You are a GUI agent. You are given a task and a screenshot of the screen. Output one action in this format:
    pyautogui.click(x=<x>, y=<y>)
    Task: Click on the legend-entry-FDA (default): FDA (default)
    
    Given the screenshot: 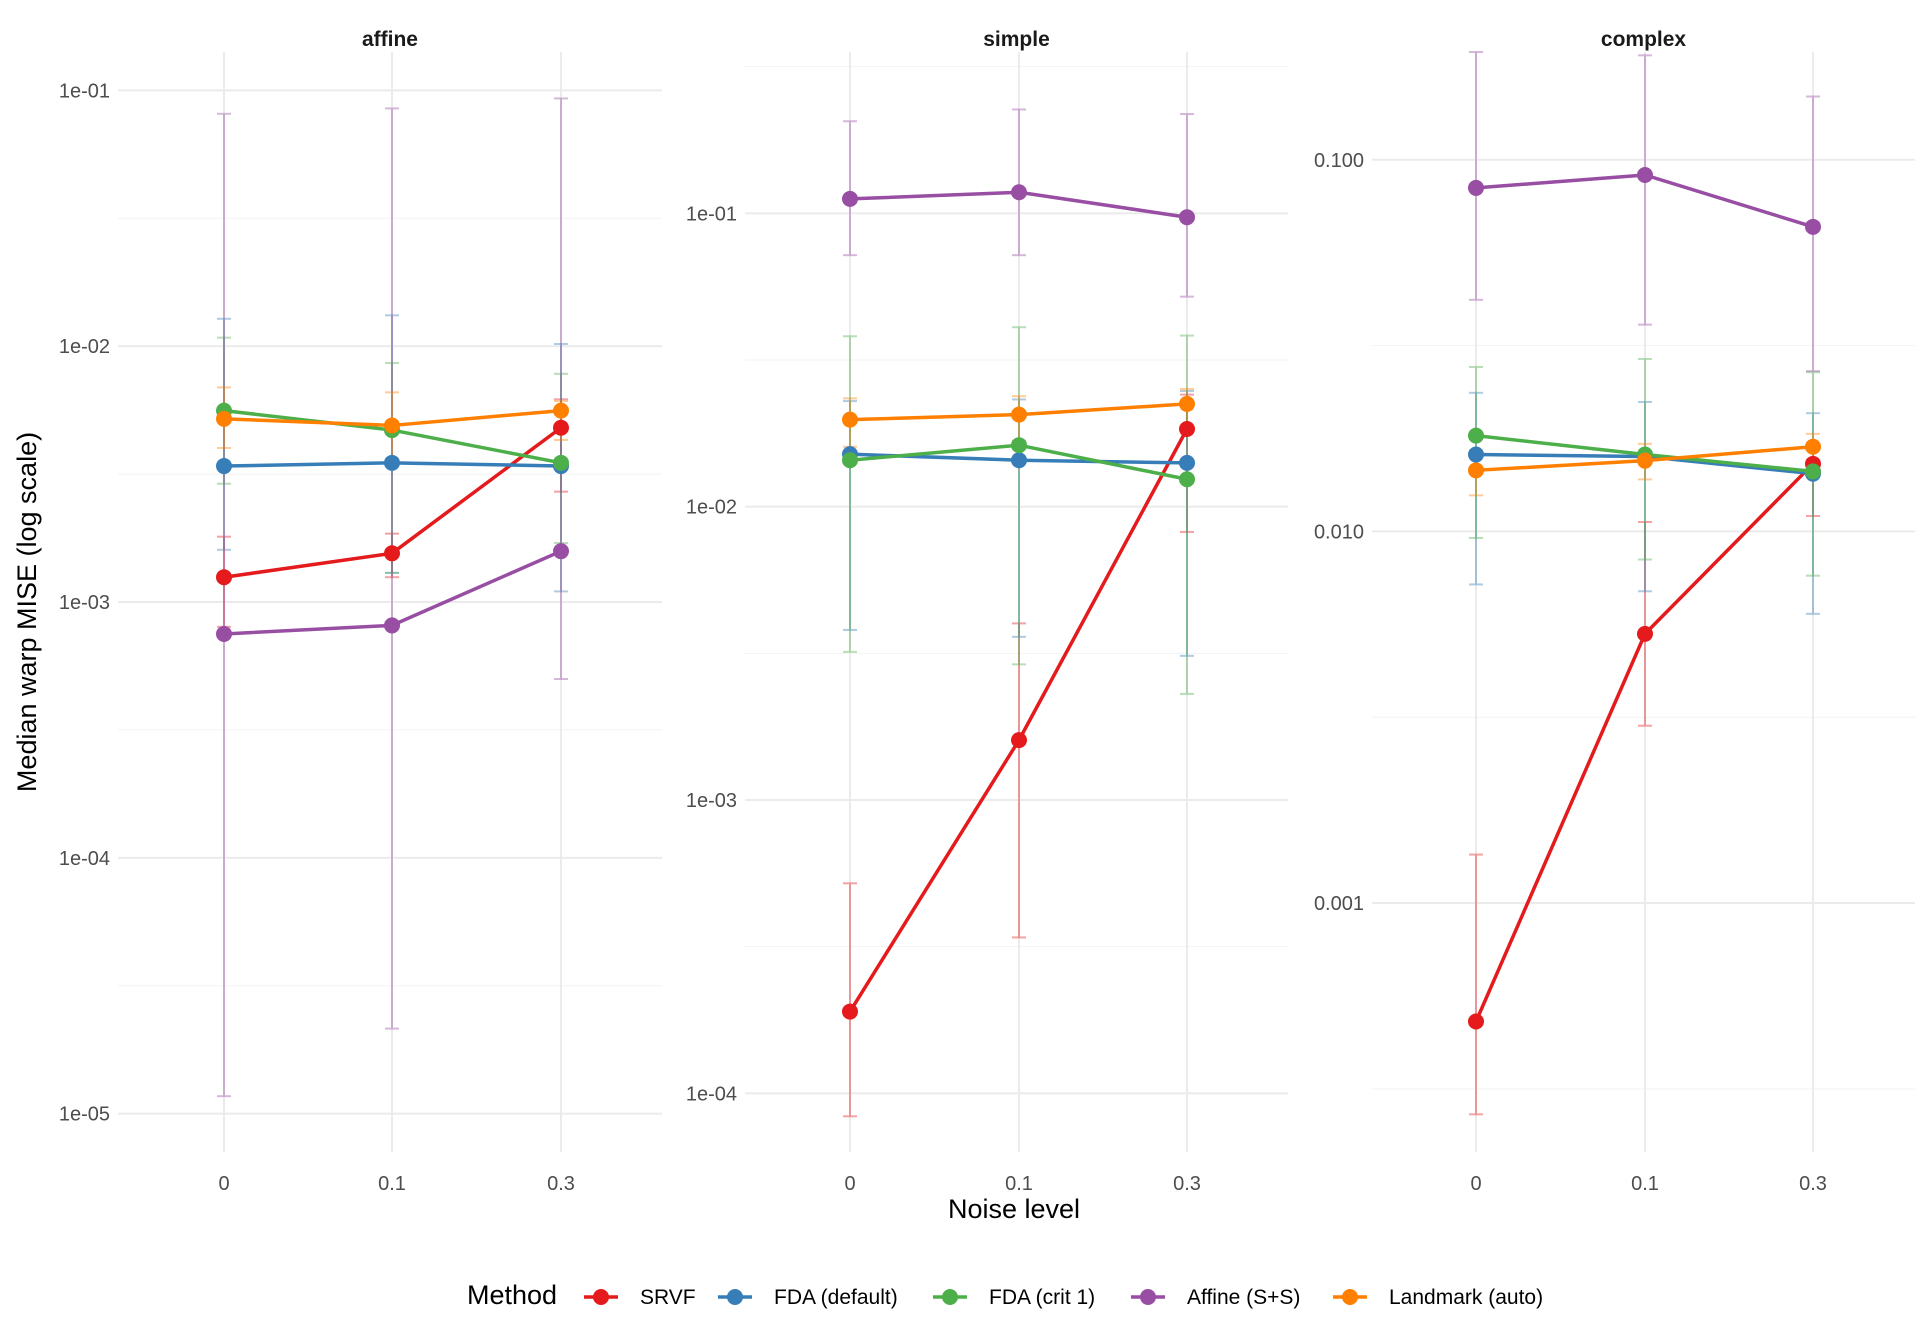 What is the action you would take?
    pyautogui.click(x=808, y=1297)
    